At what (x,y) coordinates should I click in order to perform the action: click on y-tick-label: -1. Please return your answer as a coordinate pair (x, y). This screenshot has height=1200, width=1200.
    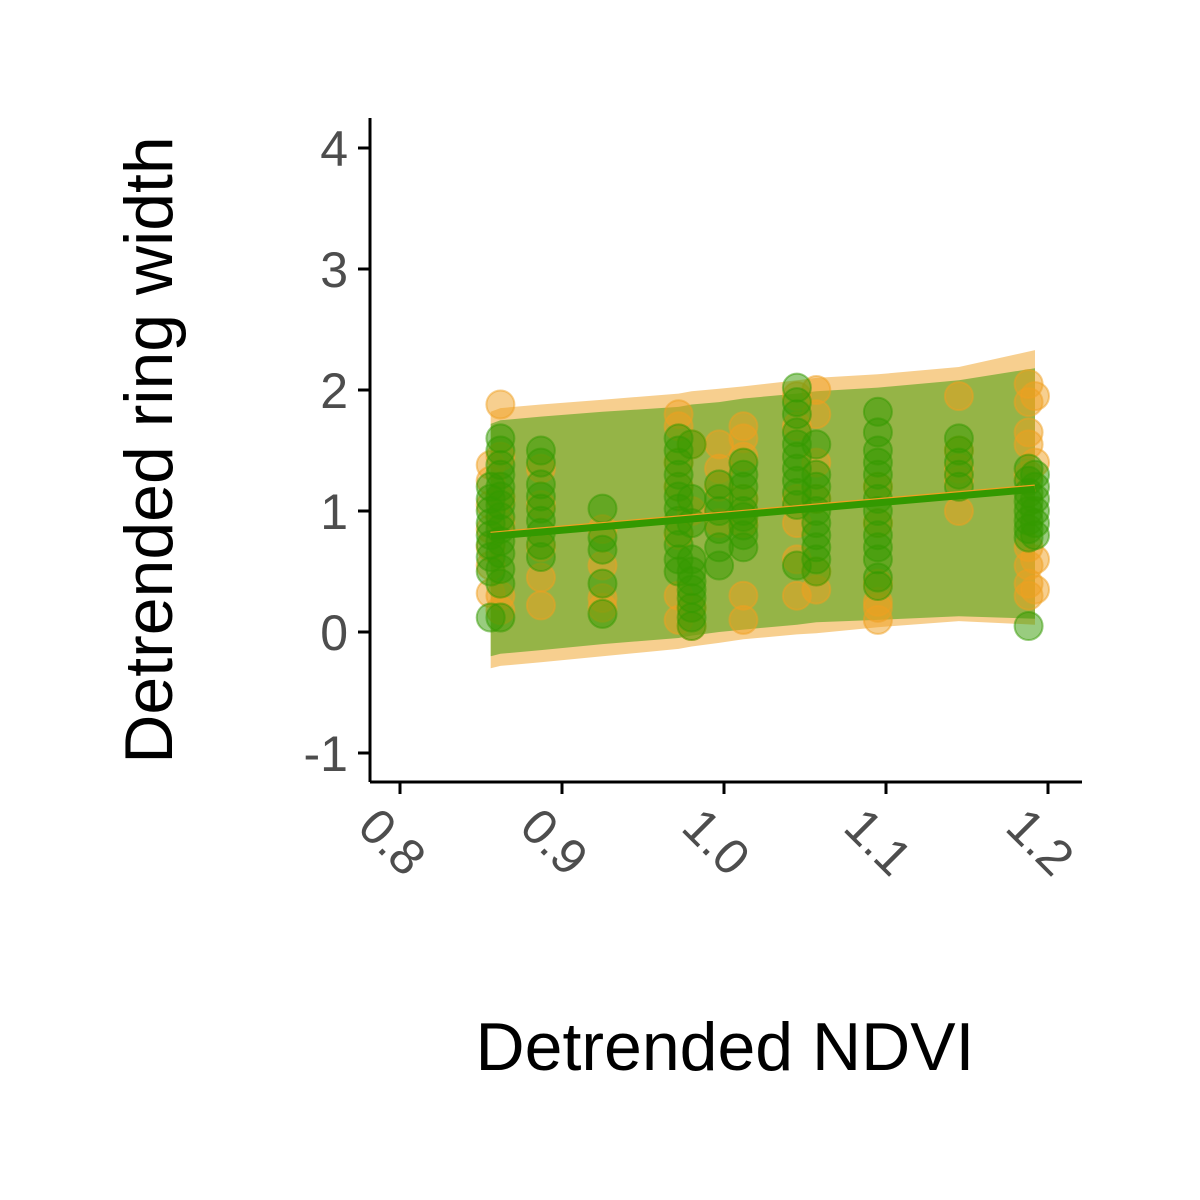
    Looking at the image, I should click on (326, 754).